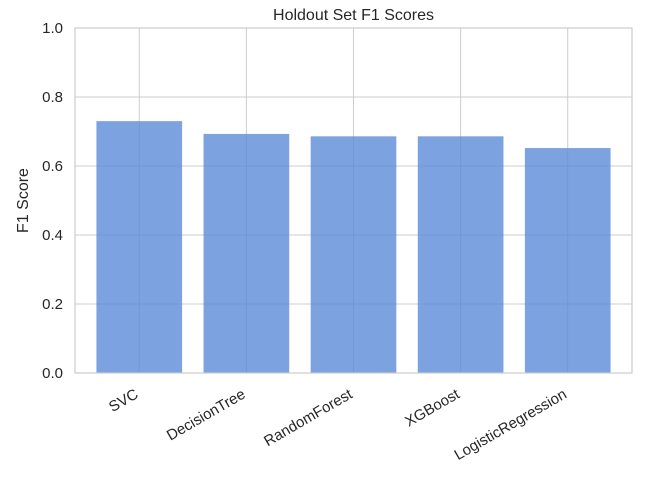  Describe the element at coordinates (308, 417) in the screenshot. I see `x-tick-label: RandomForest` at that location.